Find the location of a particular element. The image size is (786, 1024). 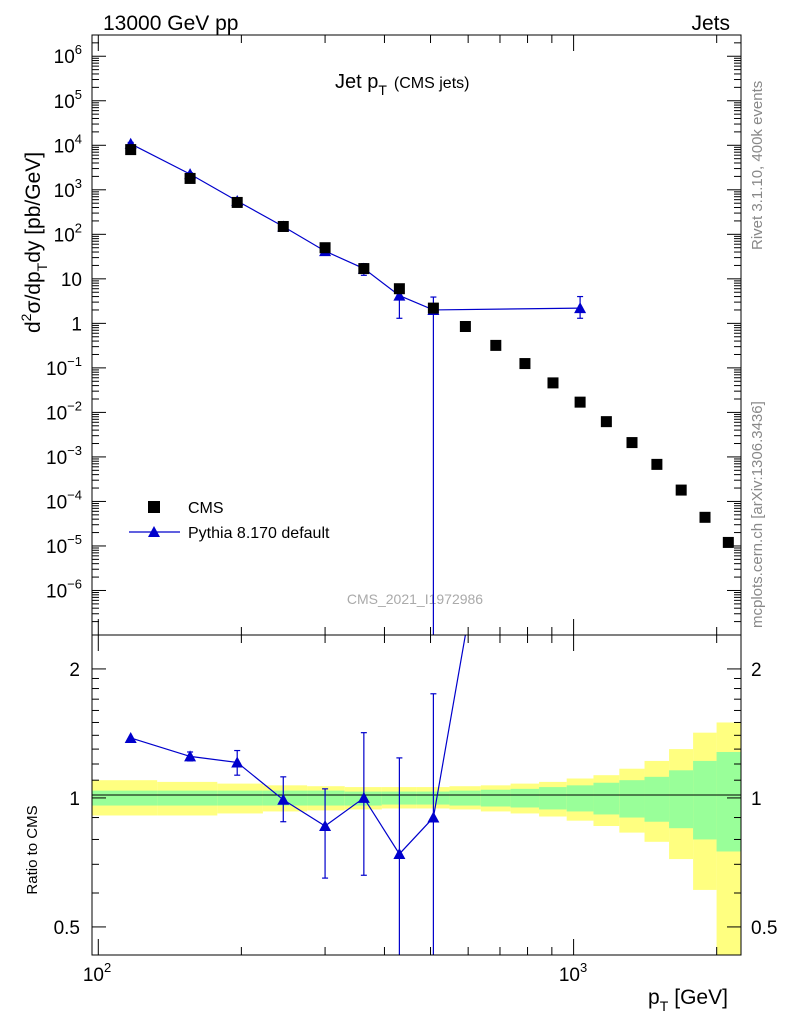

rivet-version-label: Rivet 3.1.10, 400k events is located at coordinates (757, 165).